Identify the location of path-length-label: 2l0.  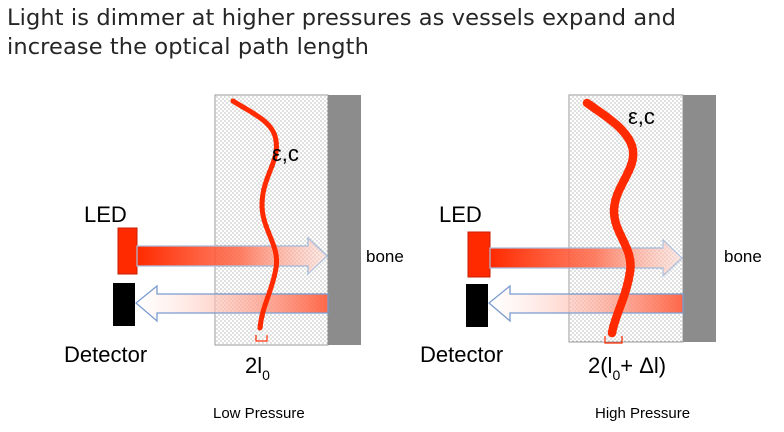
(257, 368).